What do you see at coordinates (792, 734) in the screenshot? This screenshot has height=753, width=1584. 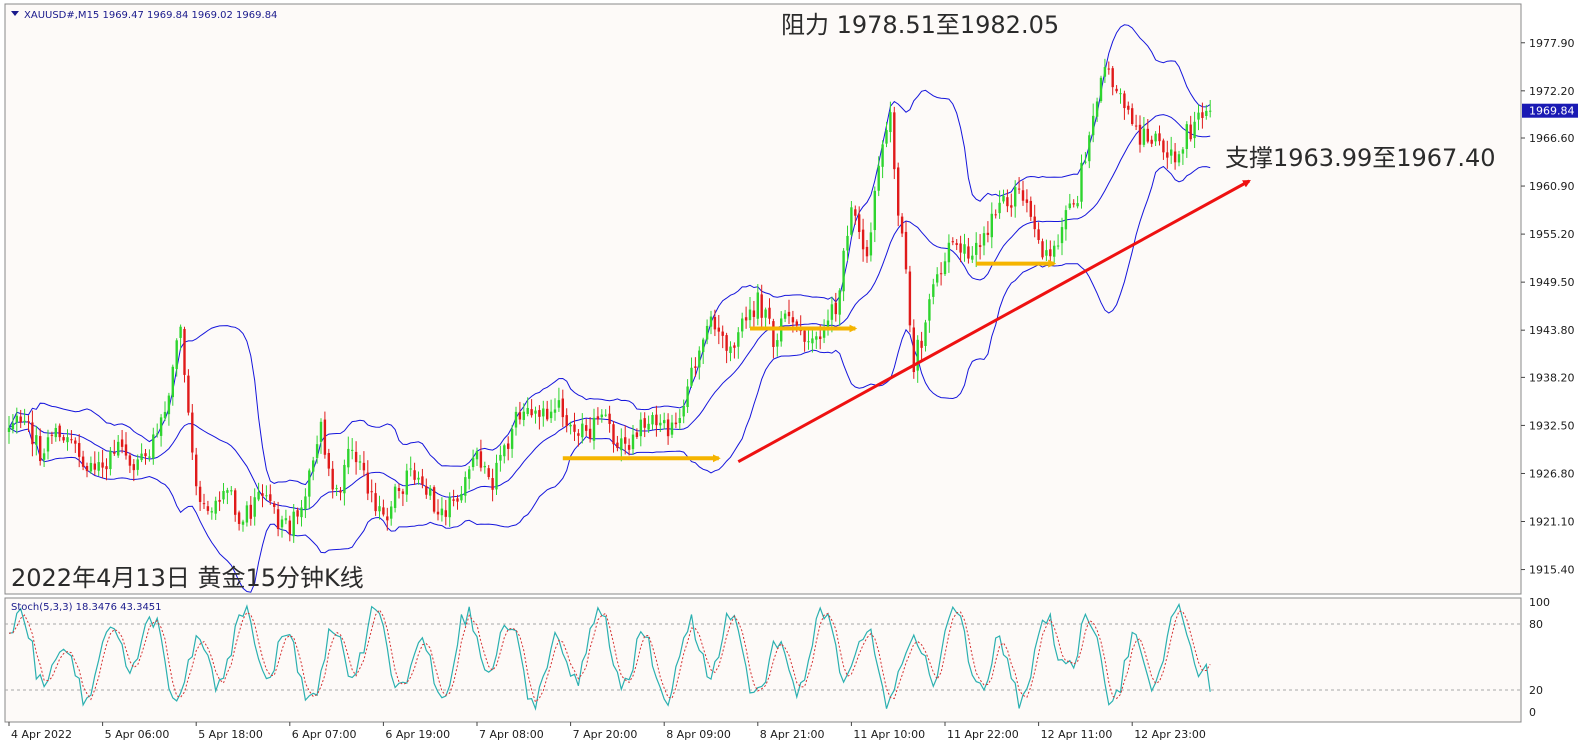 I see `x-tick-label: 8 Apr 21:00` at bounding box center [792, 734].